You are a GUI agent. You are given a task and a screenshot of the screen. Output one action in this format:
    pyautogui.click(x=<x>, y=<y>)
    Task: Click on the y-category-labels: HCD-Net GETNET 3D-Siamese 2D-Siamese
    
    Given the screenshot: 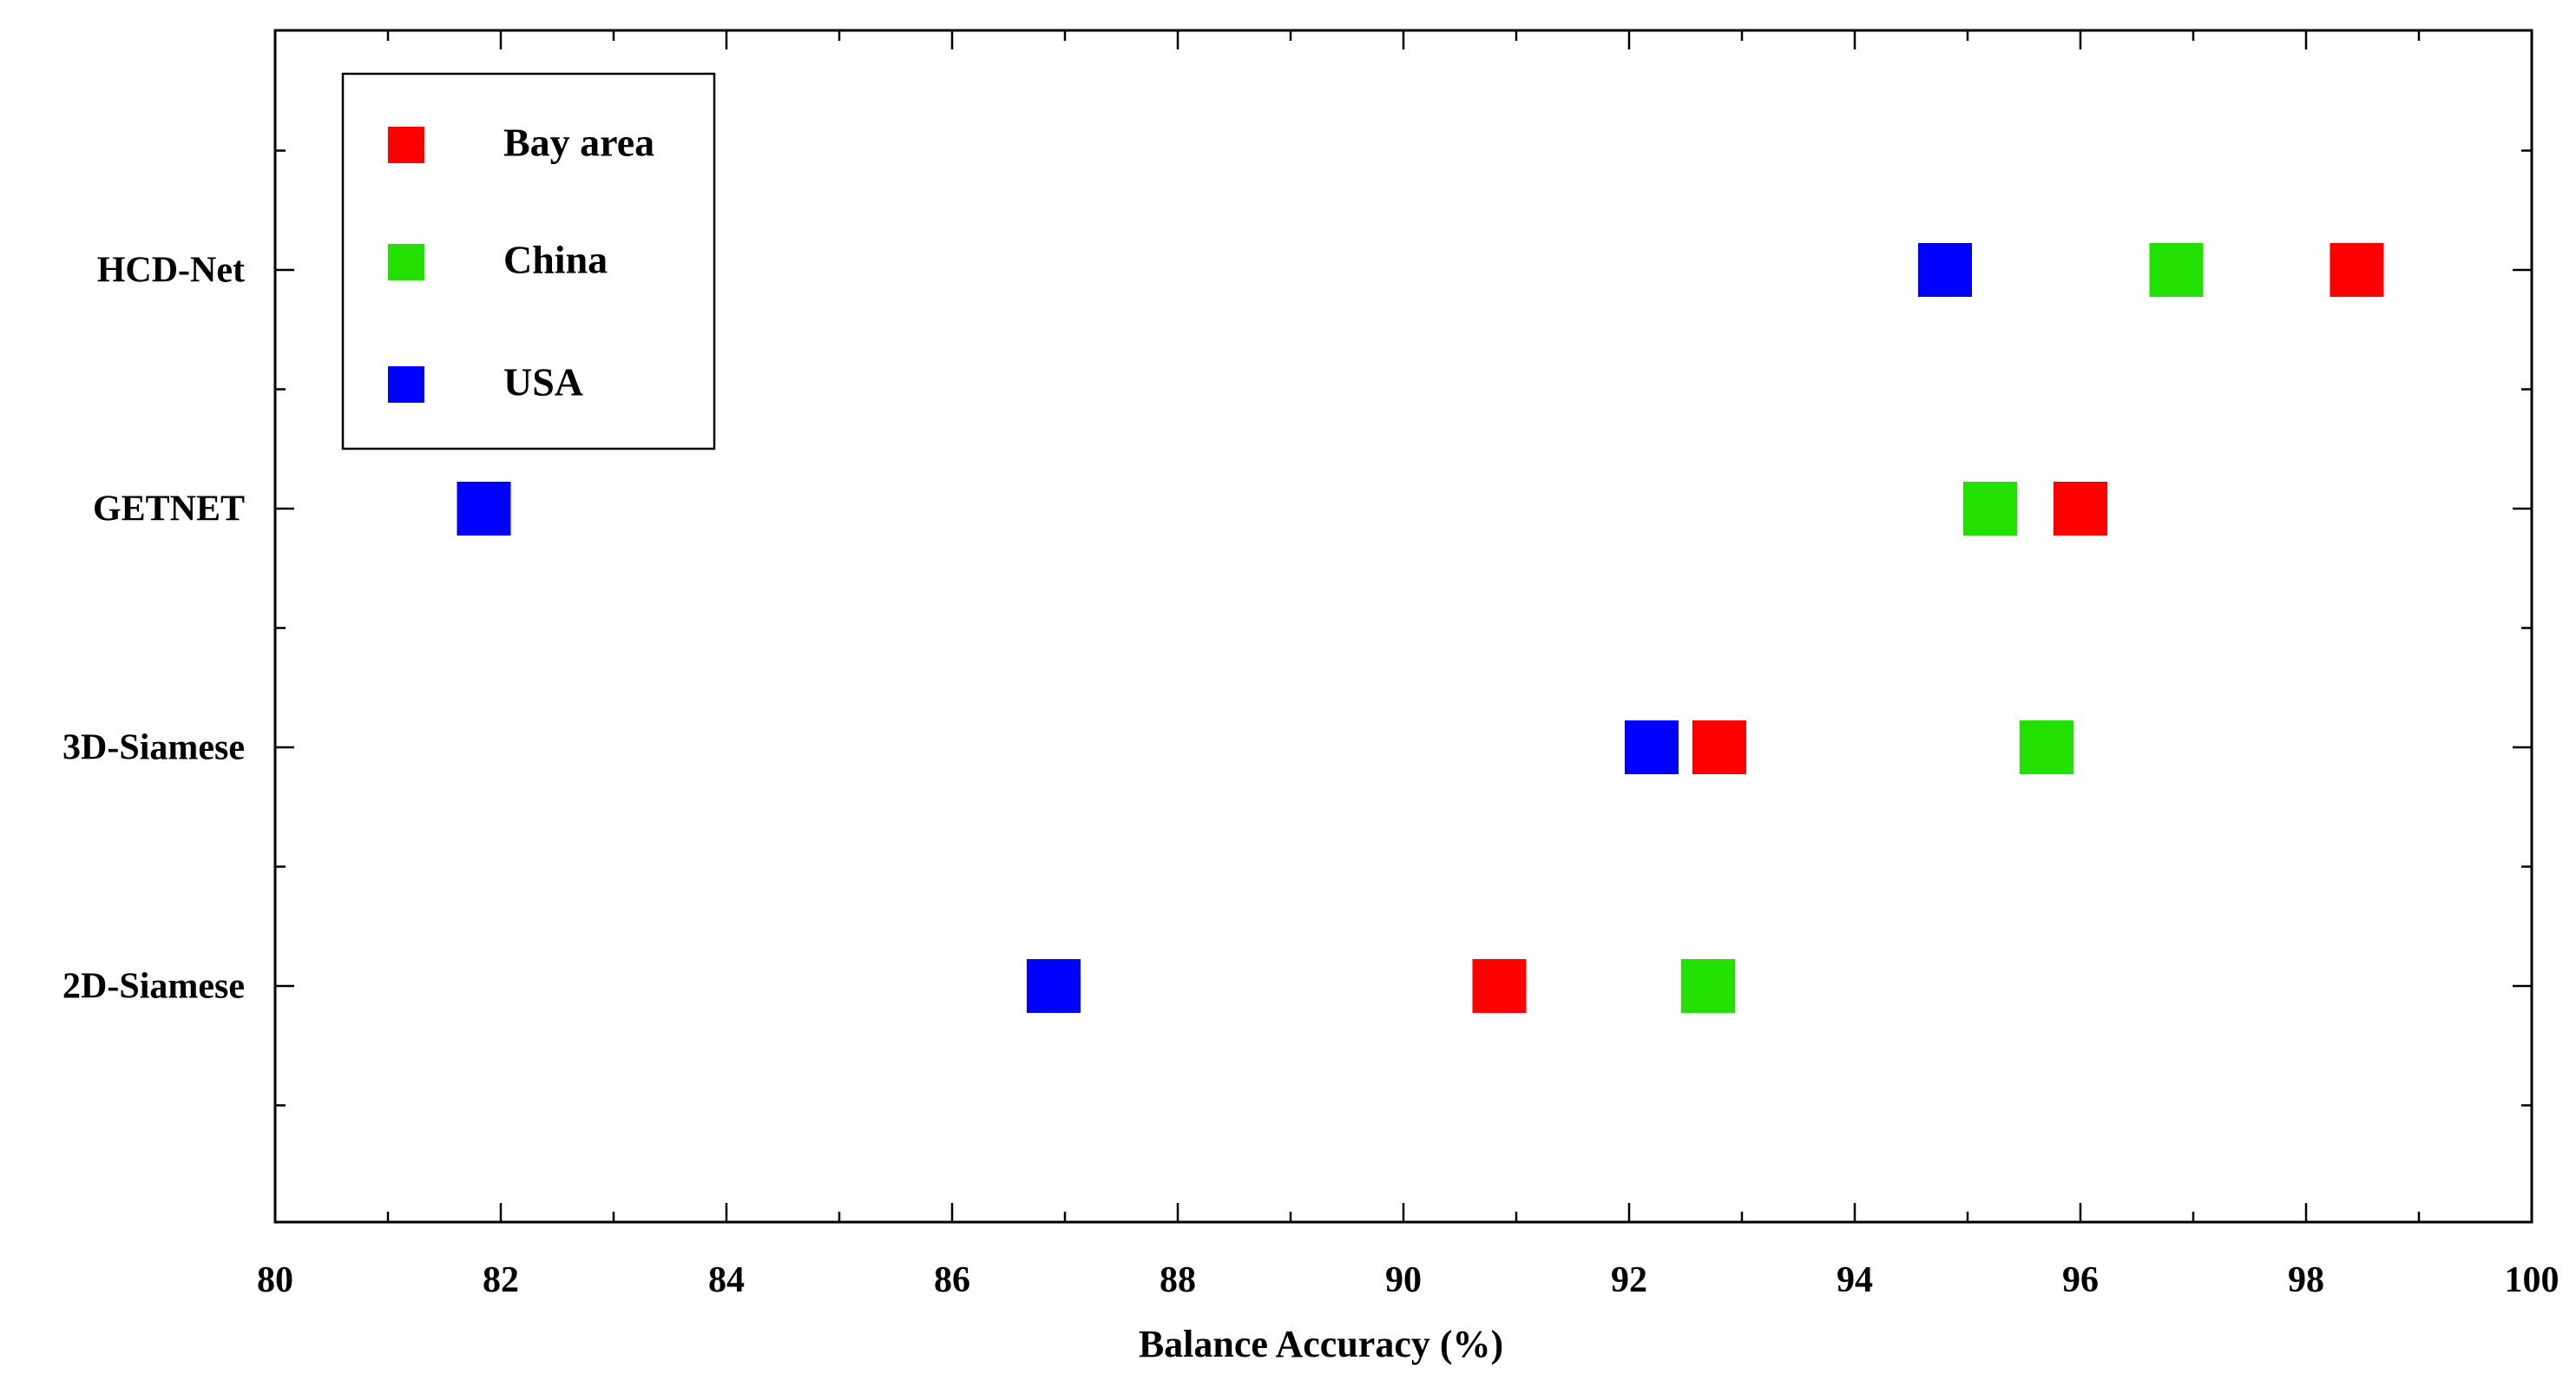 What is the action you would take?
    pyautogui.click(x=153, y=629)
    